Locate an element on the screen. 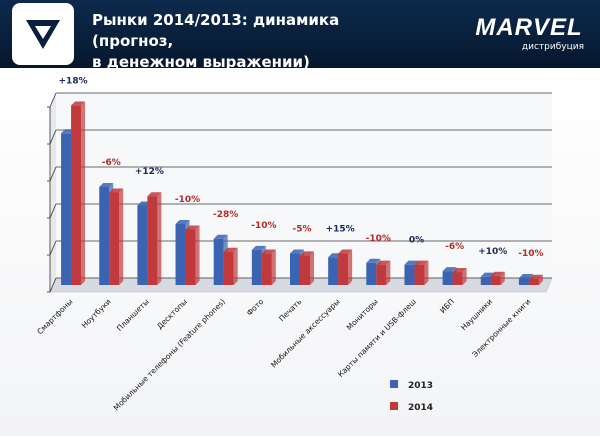  category-label: Мобильные аксессуары is located at coordinates (305, 333).